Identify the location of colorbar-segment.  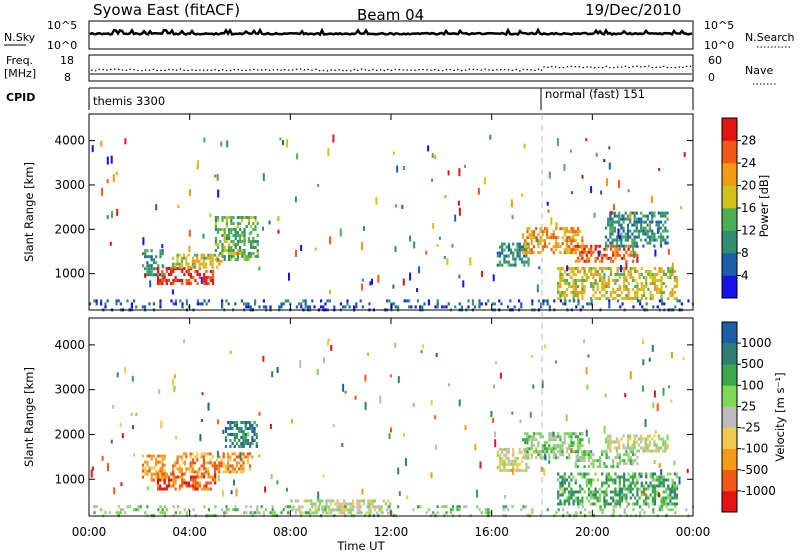
(729, 242).